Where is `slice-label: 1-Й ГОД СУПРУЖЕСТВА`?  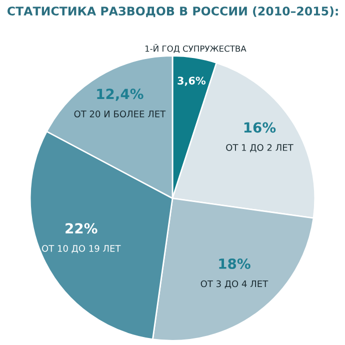
slice-label: 1-Й ГОД СУПРУЖЕСТВА is located at coordinates (195, 48).